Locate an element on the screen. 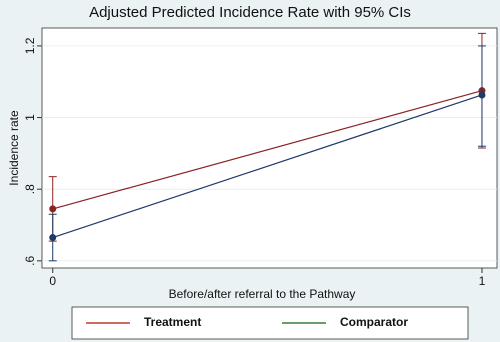 This screenshot has width=500, height=342. y-tick-label: 1 is located at coordinates (30, 117).